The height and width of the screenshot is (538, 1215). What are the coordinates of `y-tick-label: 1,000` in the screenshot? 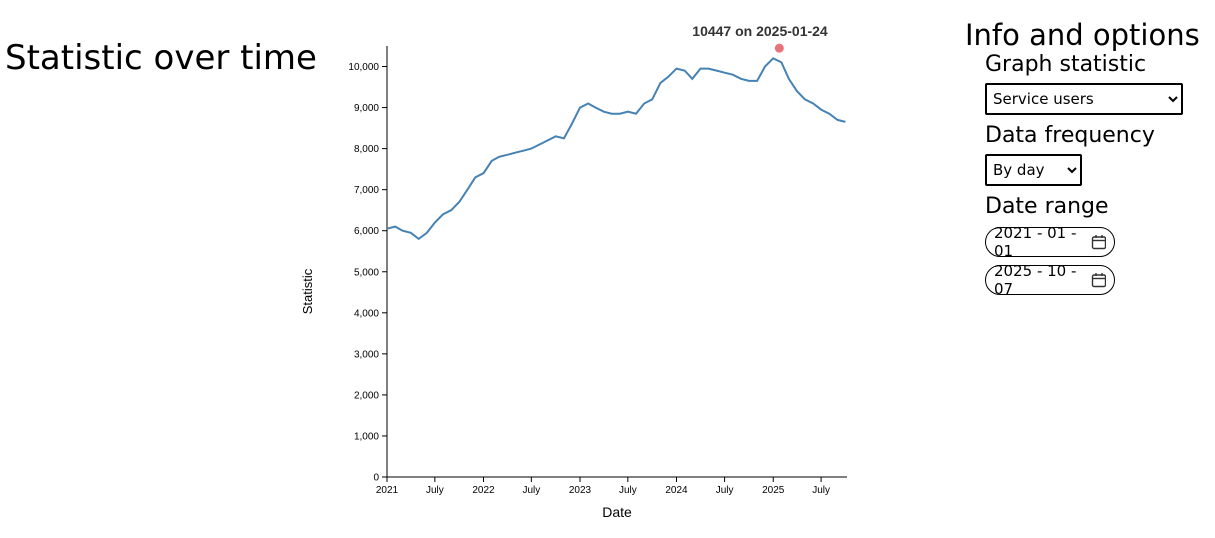 It's located at (366, 436).